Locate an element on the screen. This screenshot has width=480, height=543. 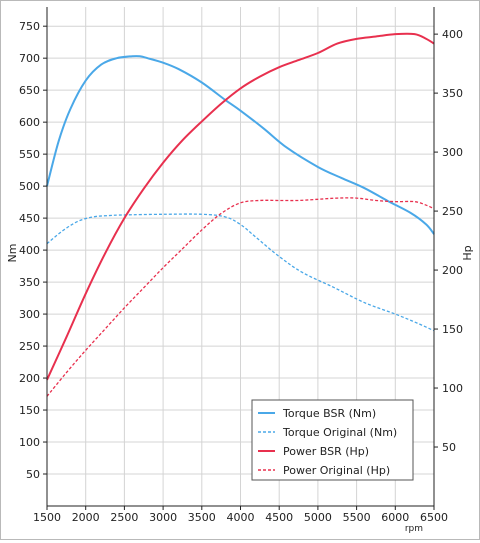
y-tick-label-right: 100 is located at coordinates (452, 388).